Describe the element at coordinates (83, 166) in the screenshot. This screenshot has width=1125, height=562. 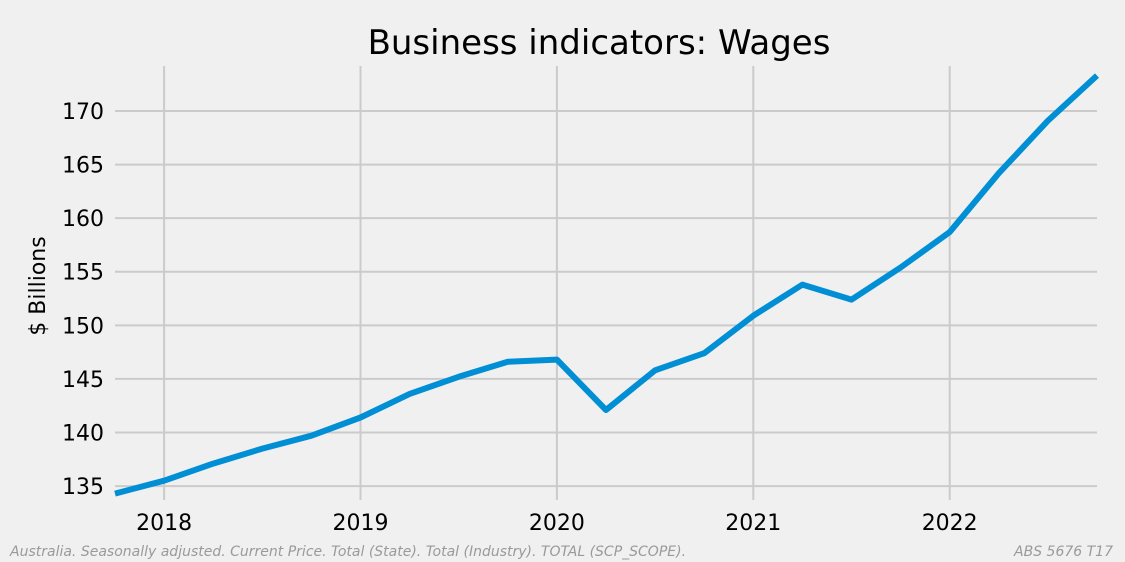
I see `y-tick-label: 165` at that location.